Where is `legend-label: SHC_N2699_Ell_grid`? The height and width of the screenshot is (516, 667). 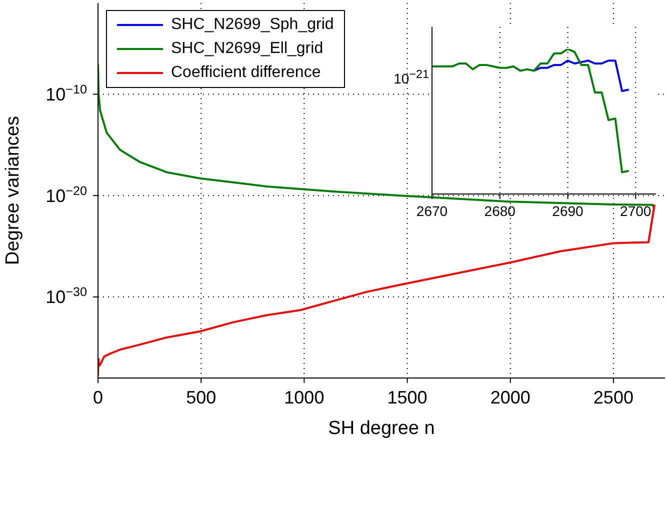
legend-label: SHC_N2699_Ell_grid is located at coordinates (247, 49).